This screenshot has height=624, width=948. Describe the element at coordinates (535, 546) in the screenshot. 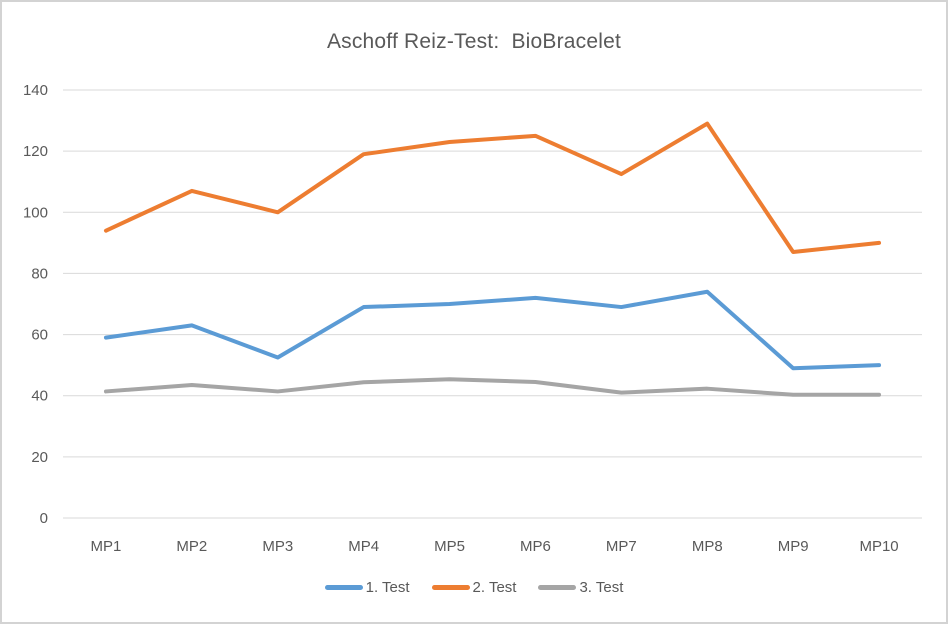

I see `x-axis-category-label: MP6` at that location.